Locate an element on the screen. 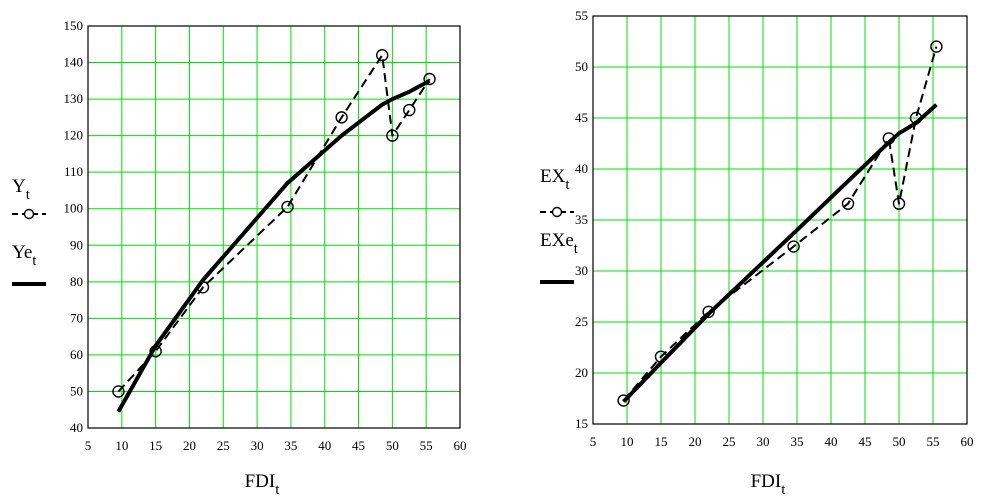 The image size is (985, 497). y-tick-label: 120 is located at coordinates (74, 135).